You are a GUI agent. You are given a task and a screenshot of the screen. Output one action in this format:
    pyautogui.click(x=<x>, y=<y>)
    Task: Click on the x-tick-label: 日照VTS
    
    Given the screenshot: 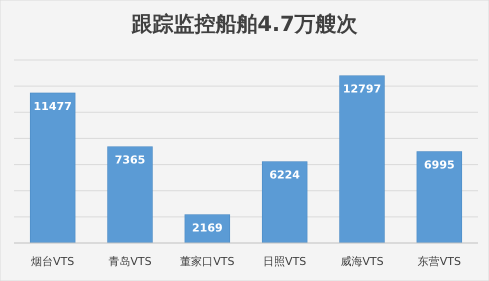 What is the action you would take?
    pyautogui.click(x=284, y=261)
    